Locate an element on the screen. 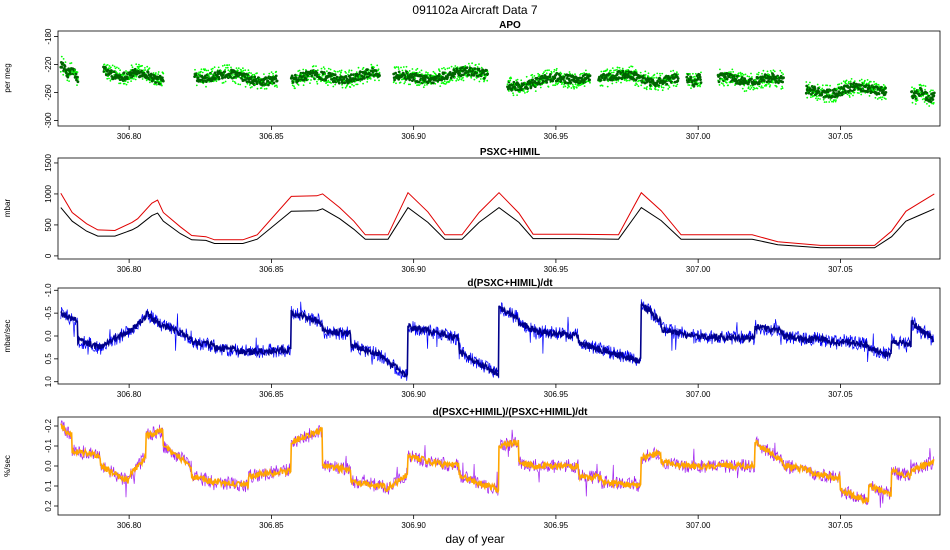 The width and height of the screenshot is (950, 550). x-tick-label: 307.05 is located at coordinates (840, 525).